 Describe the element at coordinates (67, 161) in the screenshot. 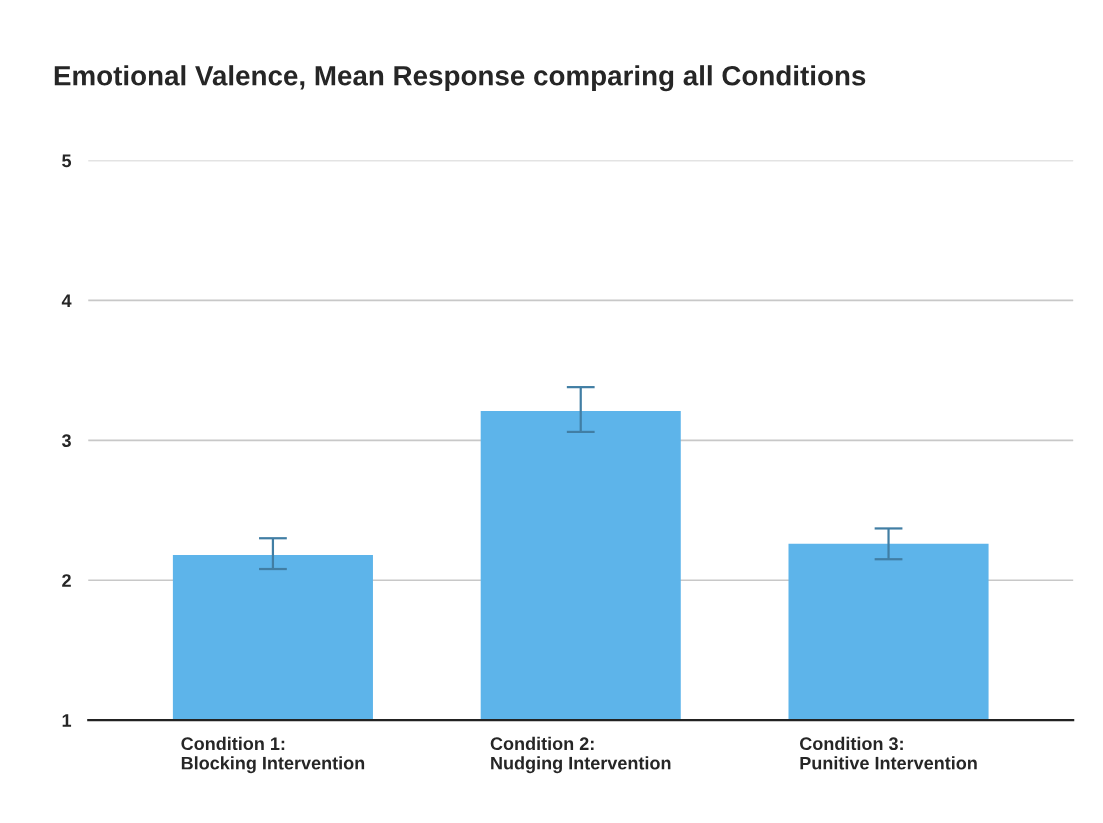

I see `y-tick-label: 5` at that location.